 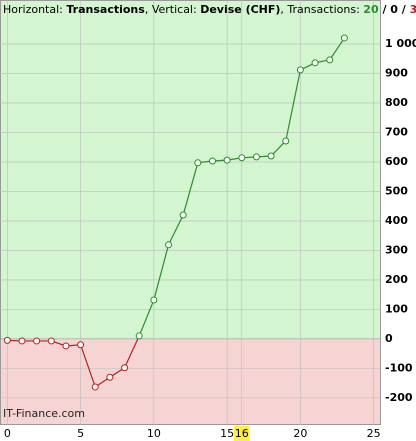 I want to click on y-tick-label: 700, so click(x=396, y=131).